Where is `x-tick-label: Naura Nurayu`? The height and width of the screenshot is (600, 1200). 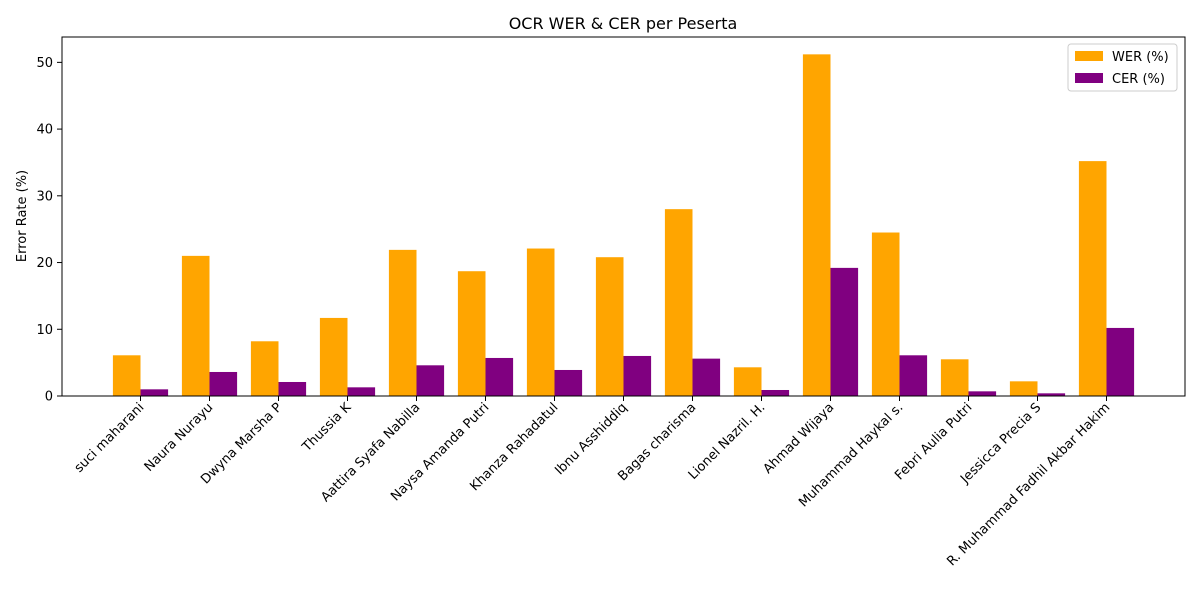
x-tick-label: Naura Nurayu is located at coordinates (179, 437).